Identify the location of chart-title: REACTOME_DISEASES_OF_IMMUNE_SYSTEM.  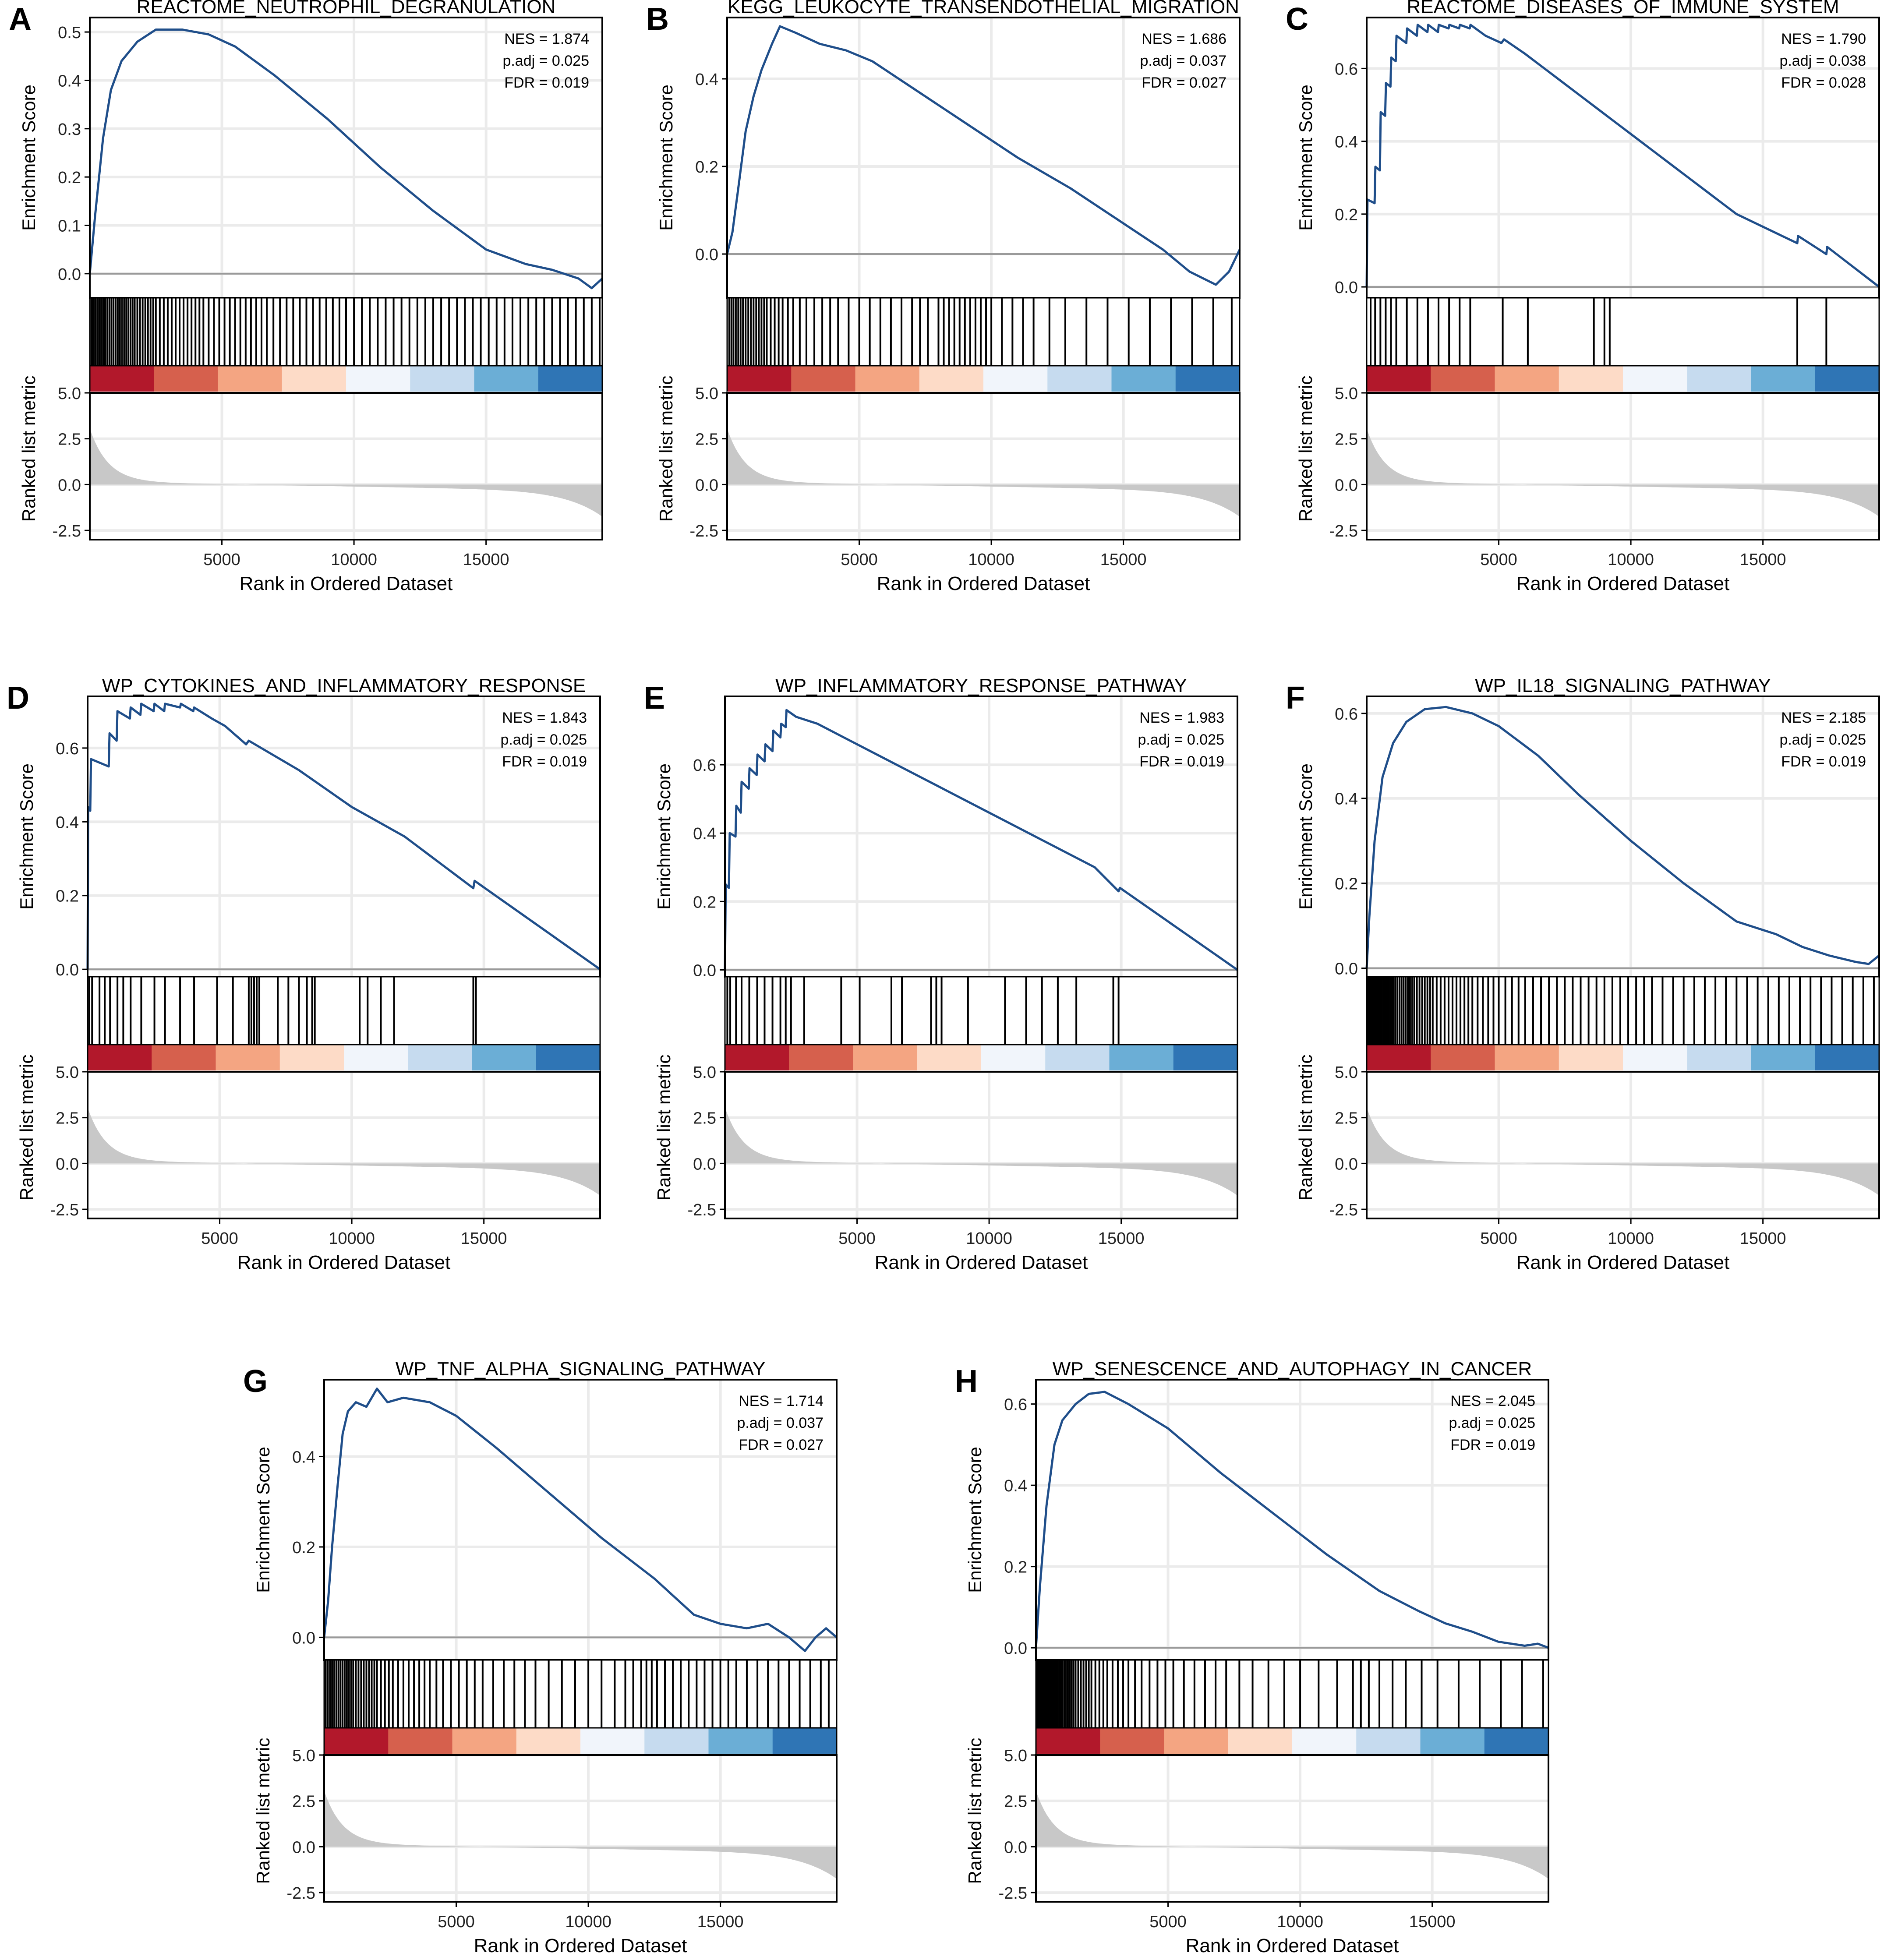
(1623, 9).